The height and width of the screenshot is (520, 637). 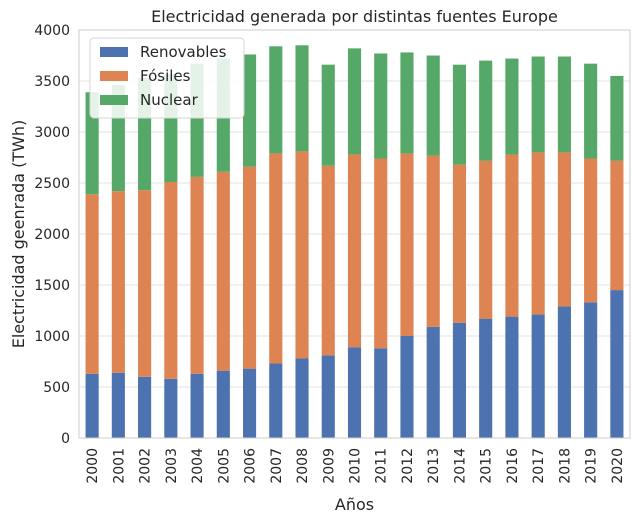 I want to click on bar-fósiles-2008, so click(x=302, y=255).